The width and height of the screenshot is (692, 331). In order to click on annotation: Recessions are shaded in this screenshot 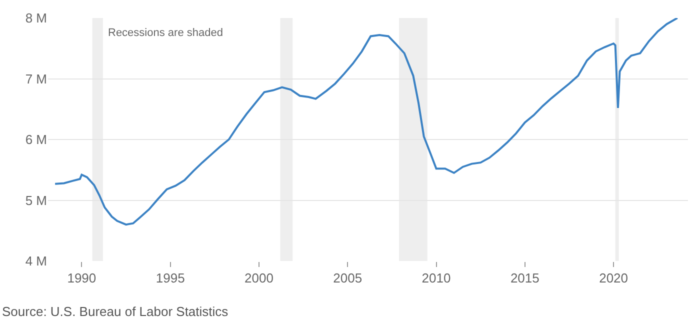, I will do `click(165, 33)`.